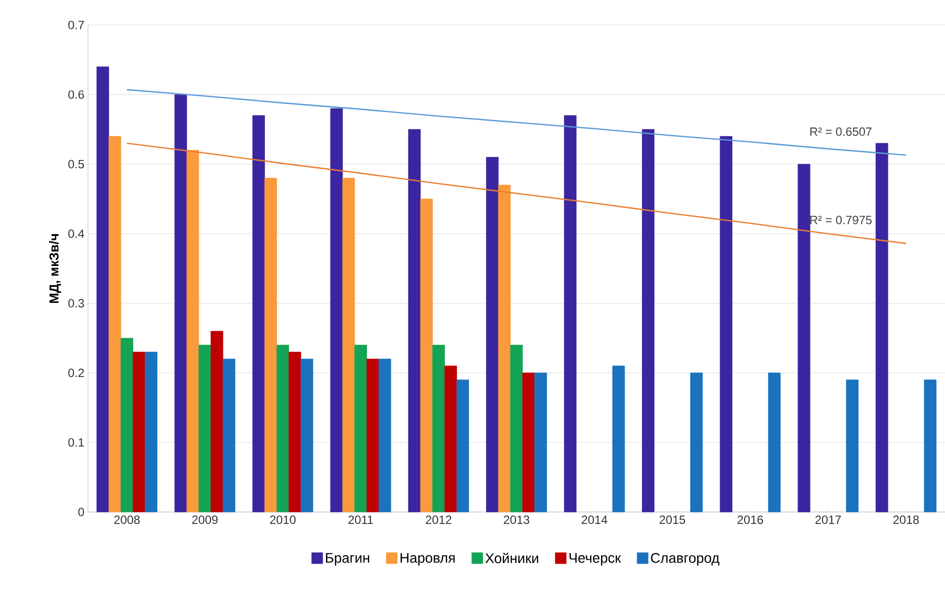 This screenshot has width=945, height=594. Describe the element at coordinates (906, 520) in the screenshot. I see `x-tick-label: 2018` at that location.